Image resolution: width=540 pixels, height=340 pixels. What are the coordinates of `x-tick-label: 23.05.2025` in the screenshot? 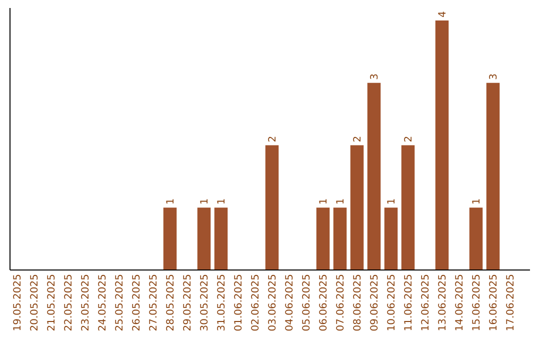 It's located at (86, 303).